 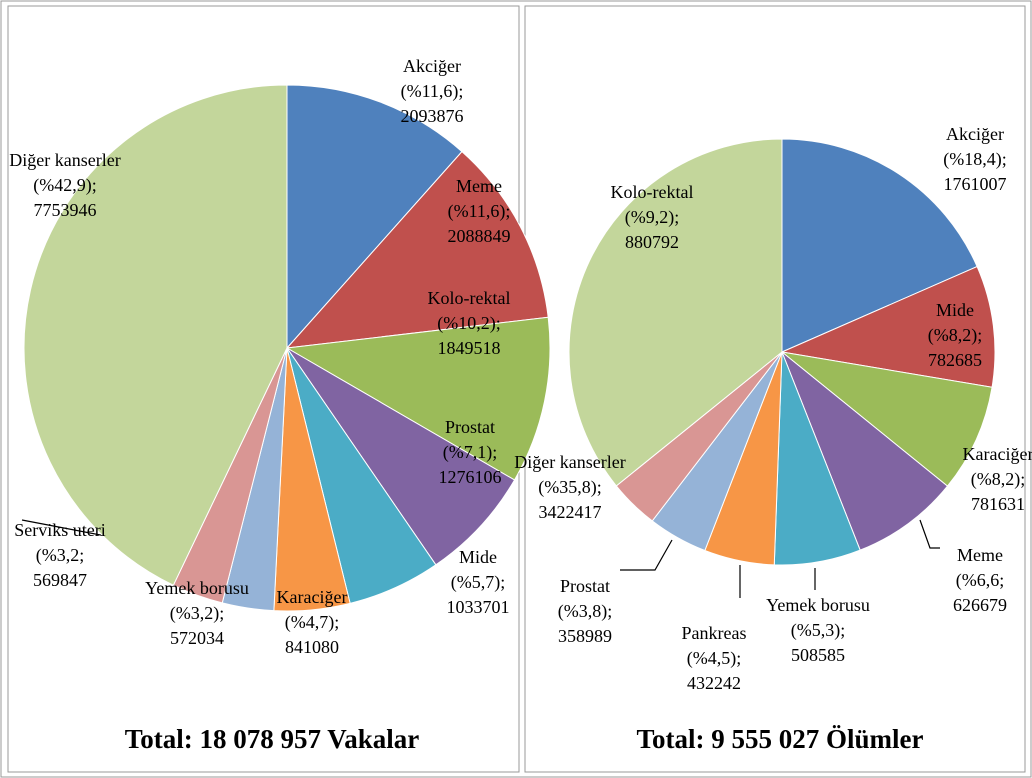 I want to click on slice-percent: (%5,7);, so click(x=478, y=582).